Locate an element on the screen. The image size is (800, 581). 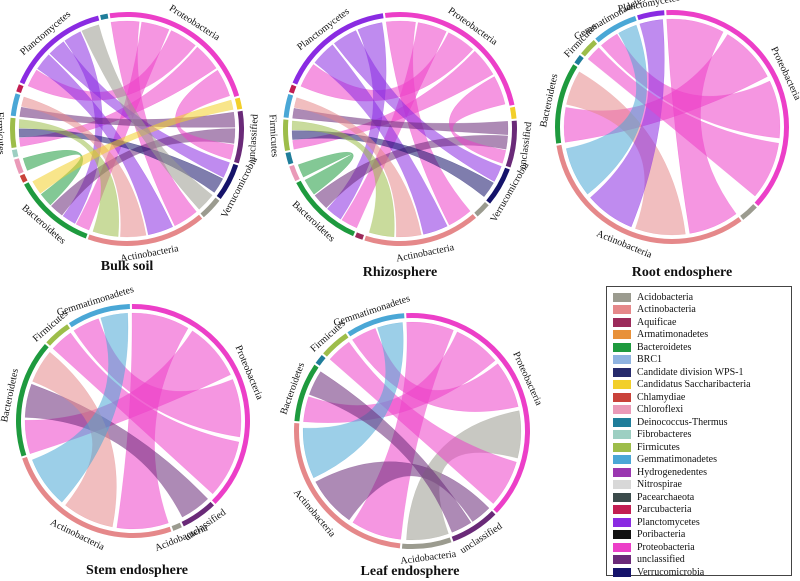
legend-label: Chloroflexi is located at coordinates (660, 410).